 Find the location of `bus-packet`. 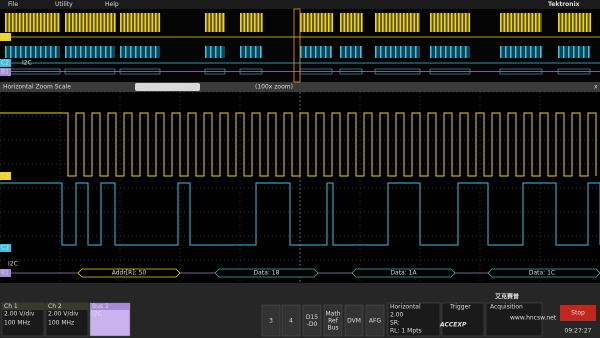

bus-packet is located at coordinates (266, 273).